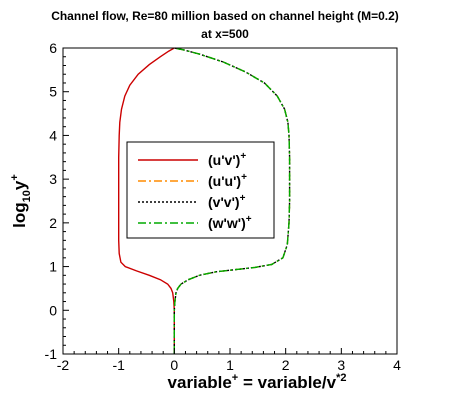 The width and height of the screenshot is (450, 400). I want to click on legend-label-0: (u'v')+, so click(227, 159).